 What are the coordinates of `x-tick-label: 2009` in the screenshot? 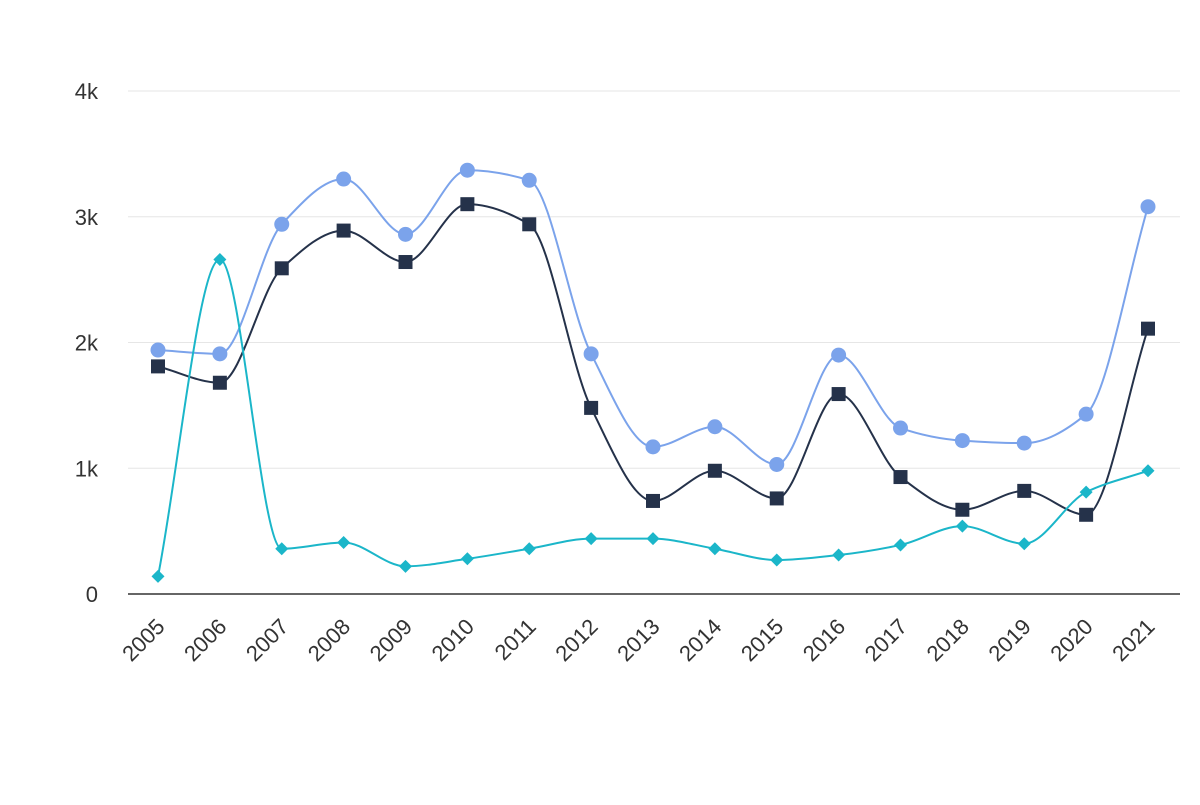 It's located at (391, 640).